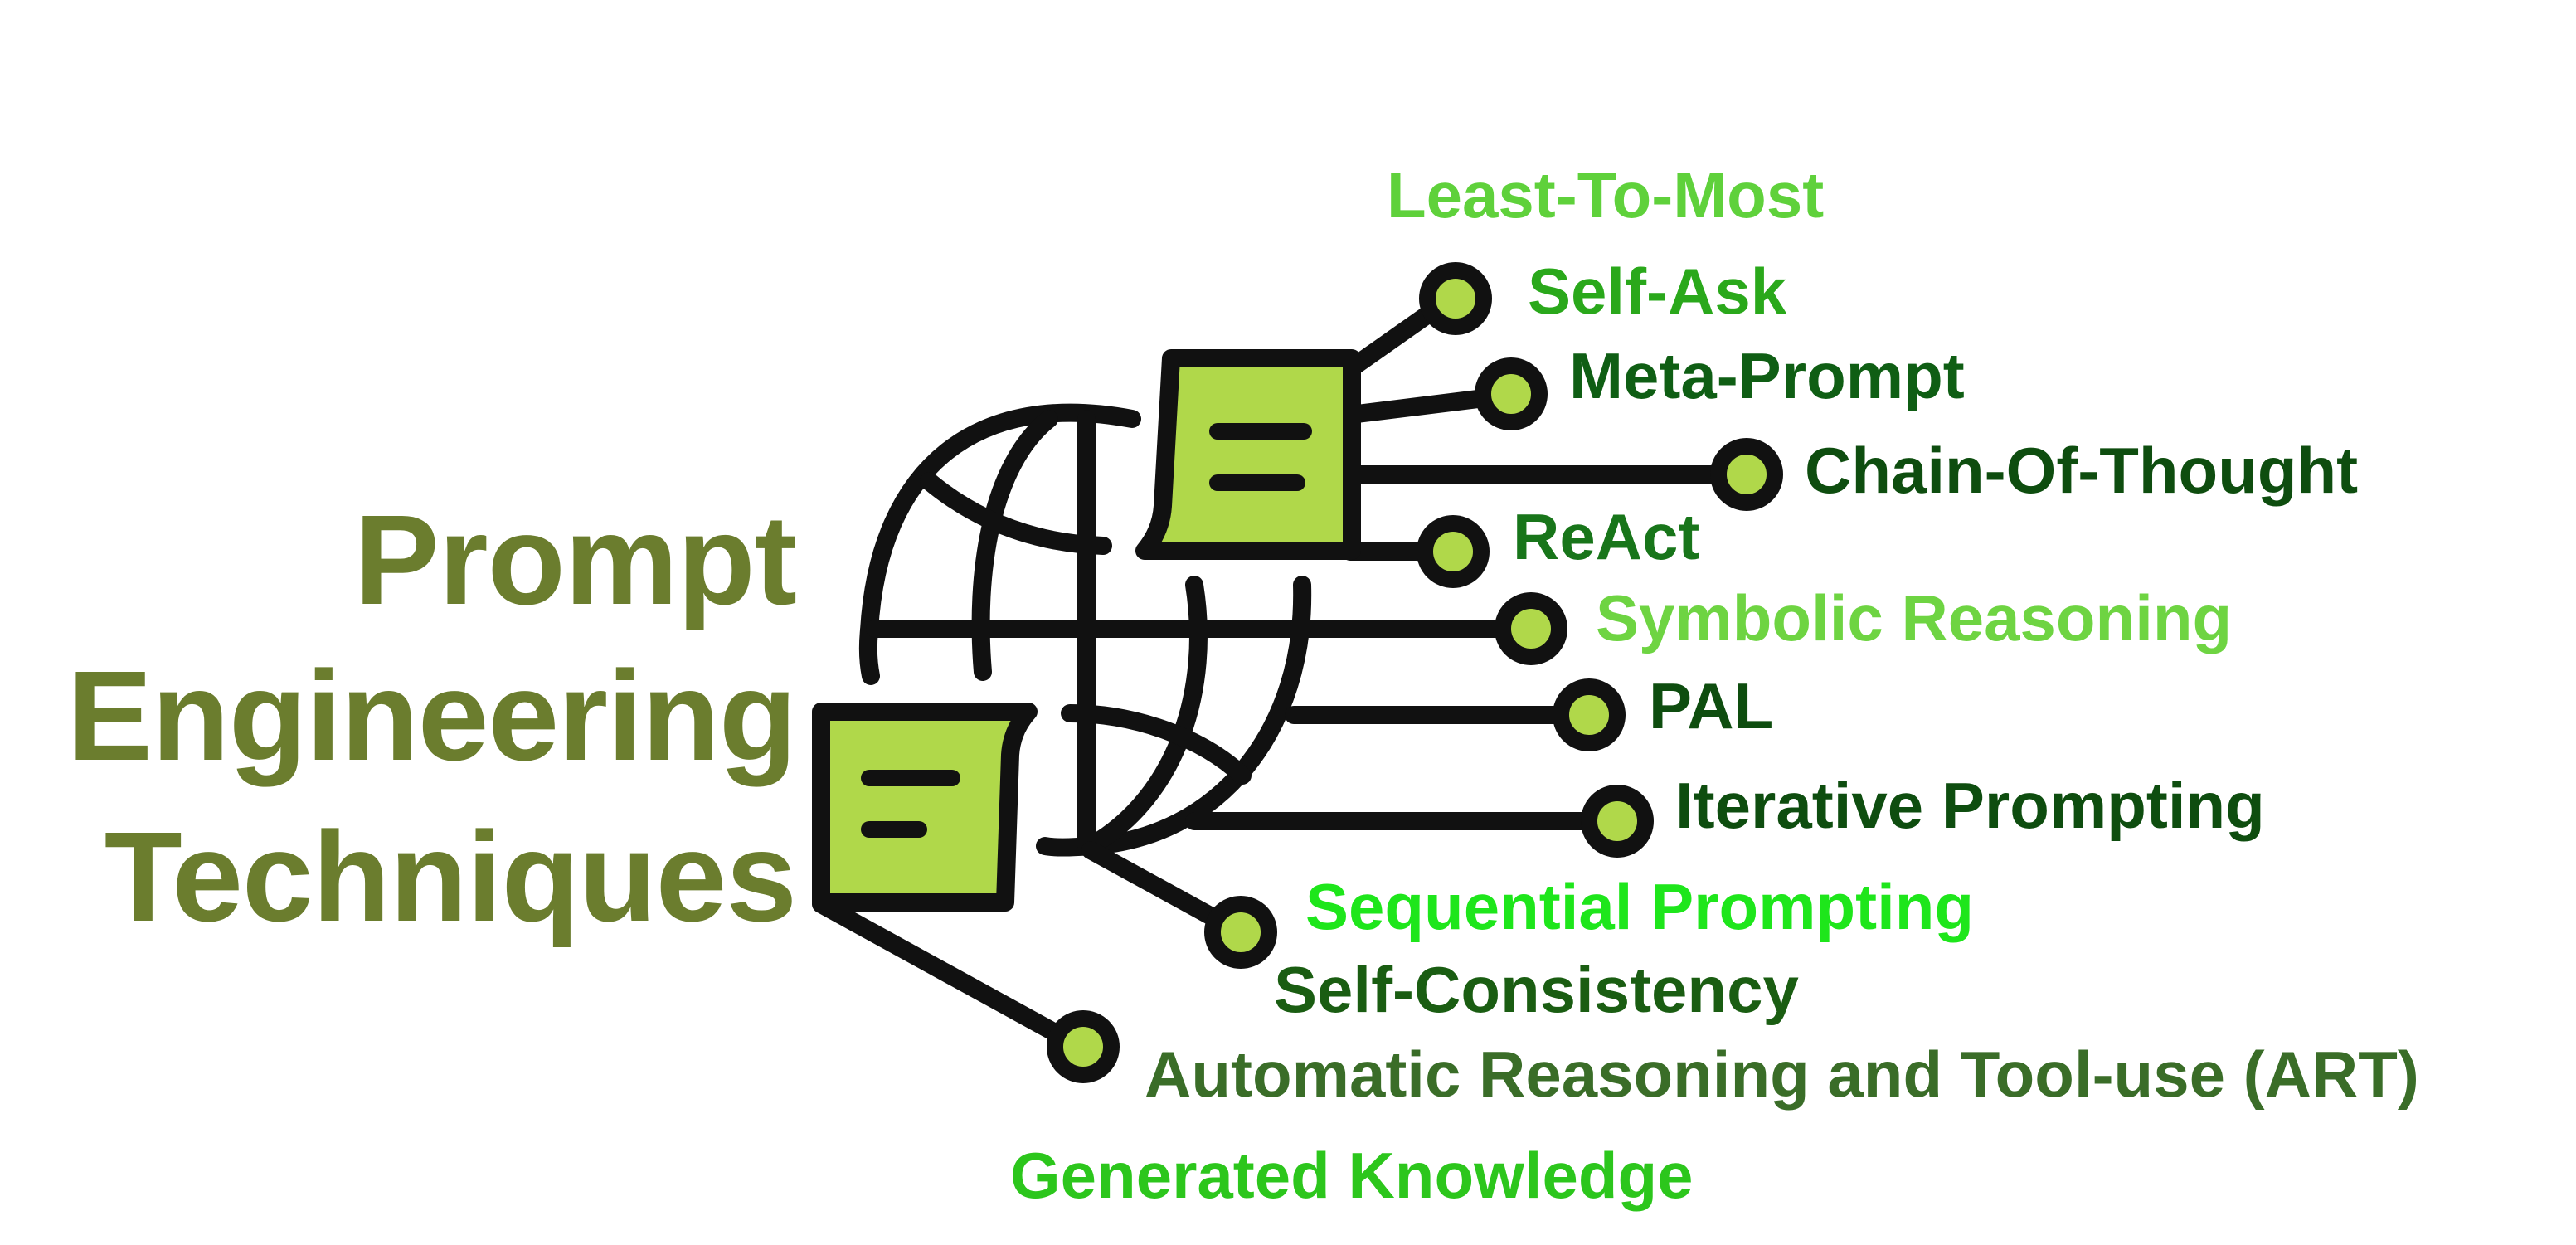 Image resolution: width=2576 pixels, height=1245 pixels. Describe the element at coordinates (1391, 340) in the screenshot. I see `connector-self-ask` at that location.